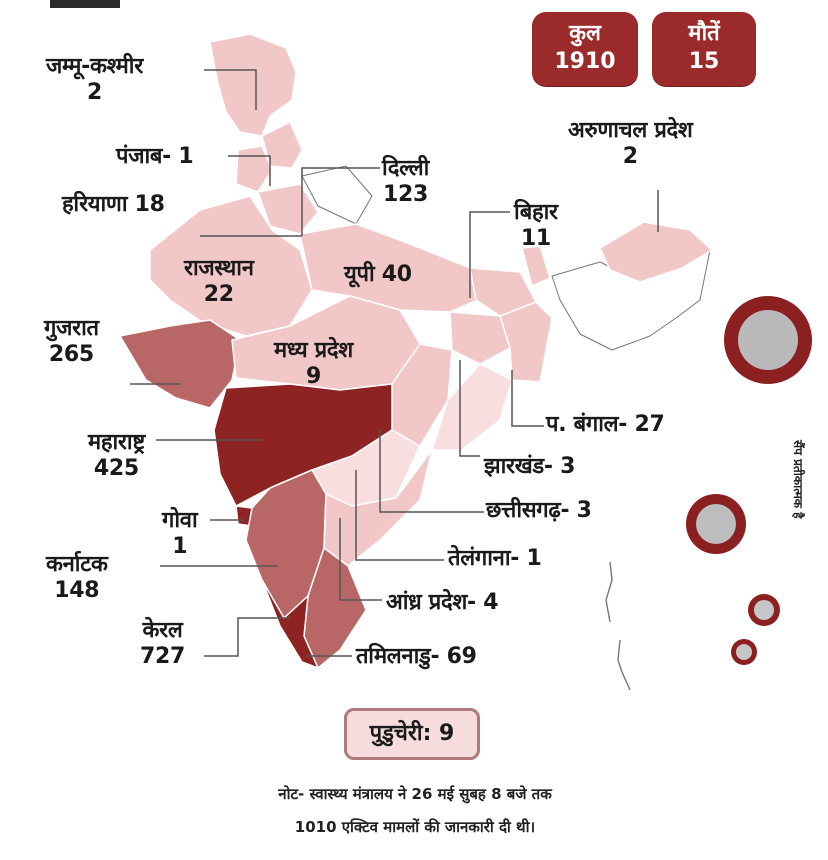 This screenshot has width=828, height=860. I want to click on total-cases-badge: कुल 1910, so click(585, 49).